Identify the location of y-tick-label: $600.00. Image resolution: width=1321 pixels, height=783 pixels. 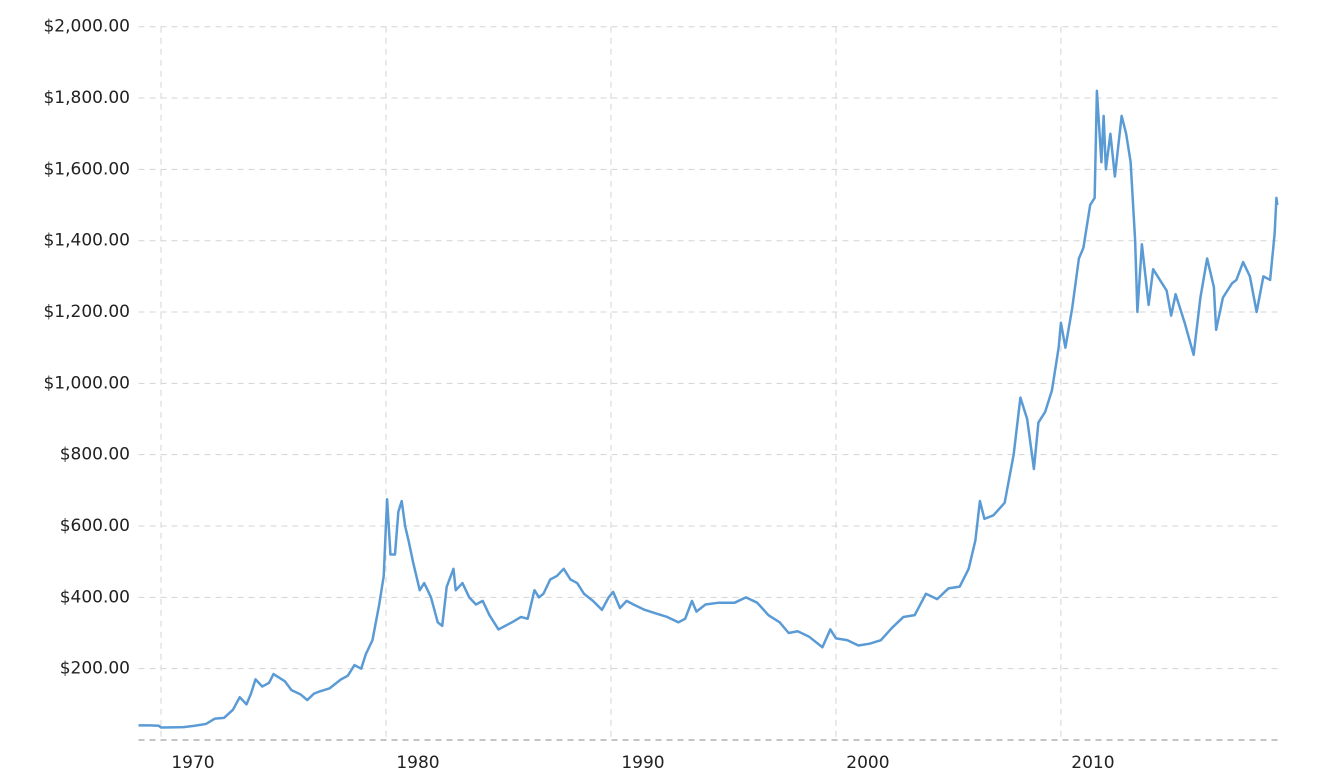
(95, 526).